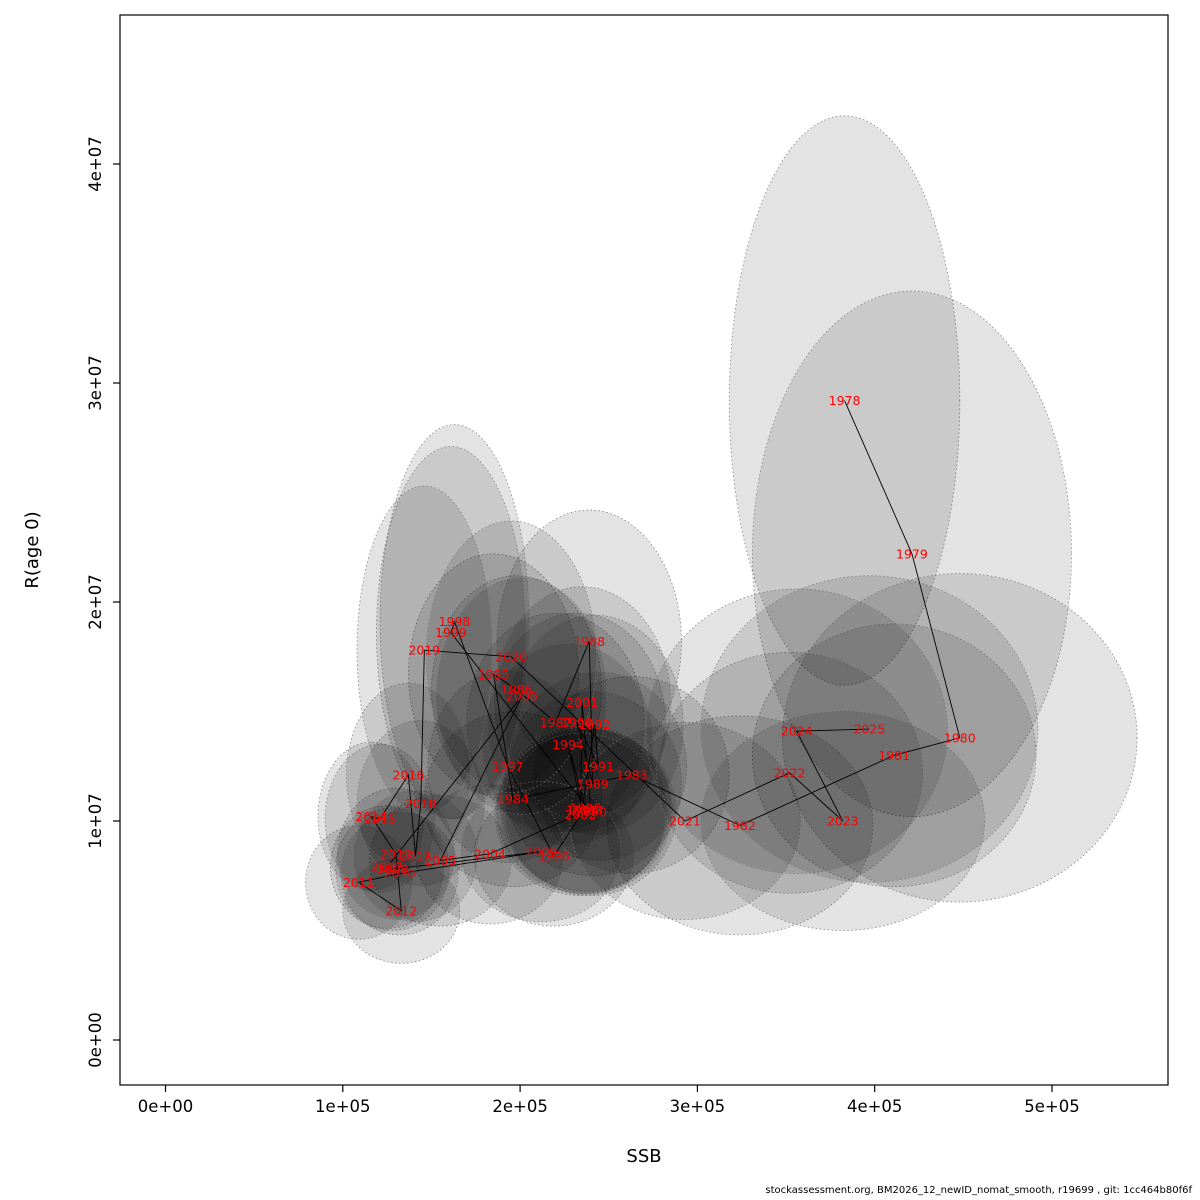 This screenshot has width=1200, height=1200. Describe the element at coordinates (95, 820) in the screenshot. I see `y-tick-label: 1e+07` at that location.